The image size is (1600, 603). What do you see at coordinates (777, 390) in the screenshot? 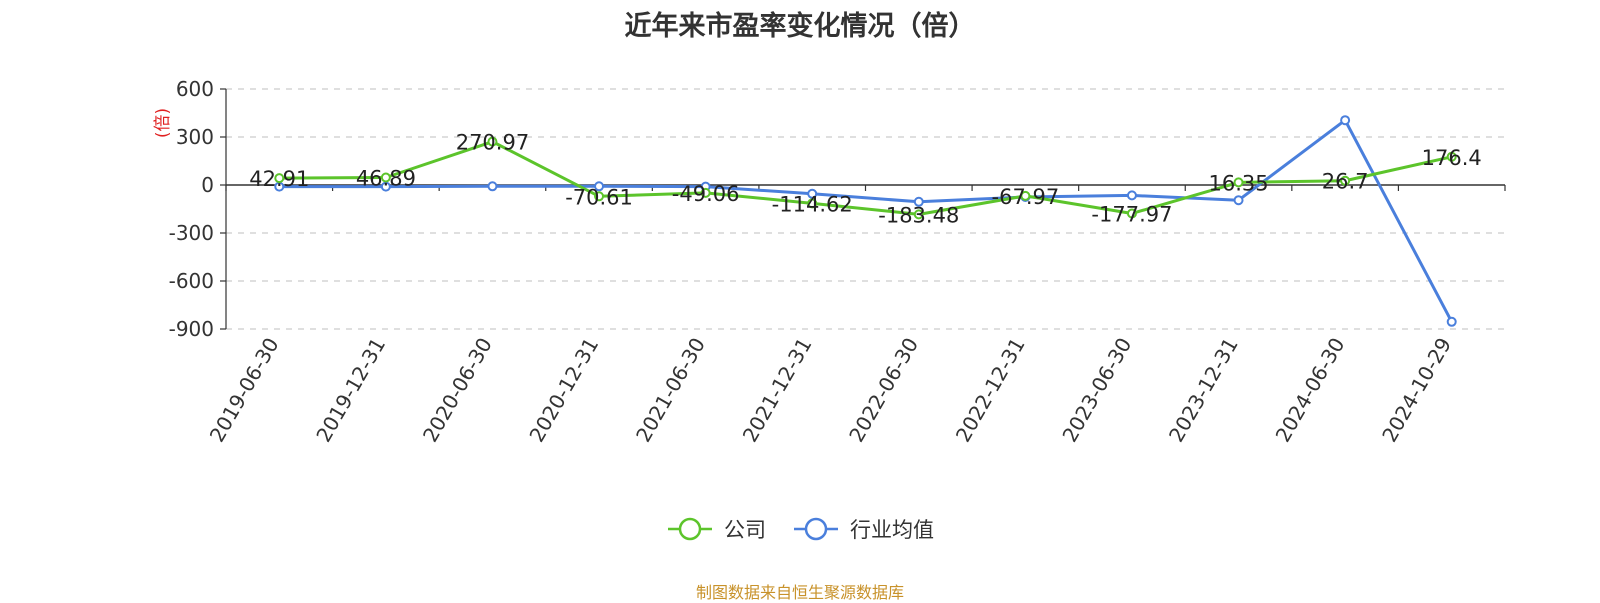
I see `x-tick-label: 2021-12-31` at bounding box center [777, 390].